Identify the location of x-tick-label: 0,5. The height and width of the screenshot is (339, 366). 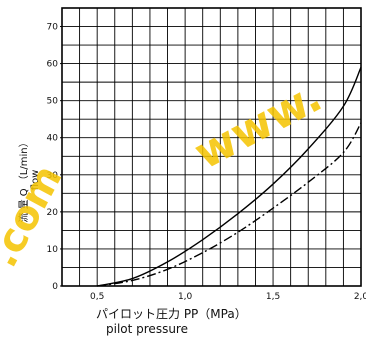
(97, 297).